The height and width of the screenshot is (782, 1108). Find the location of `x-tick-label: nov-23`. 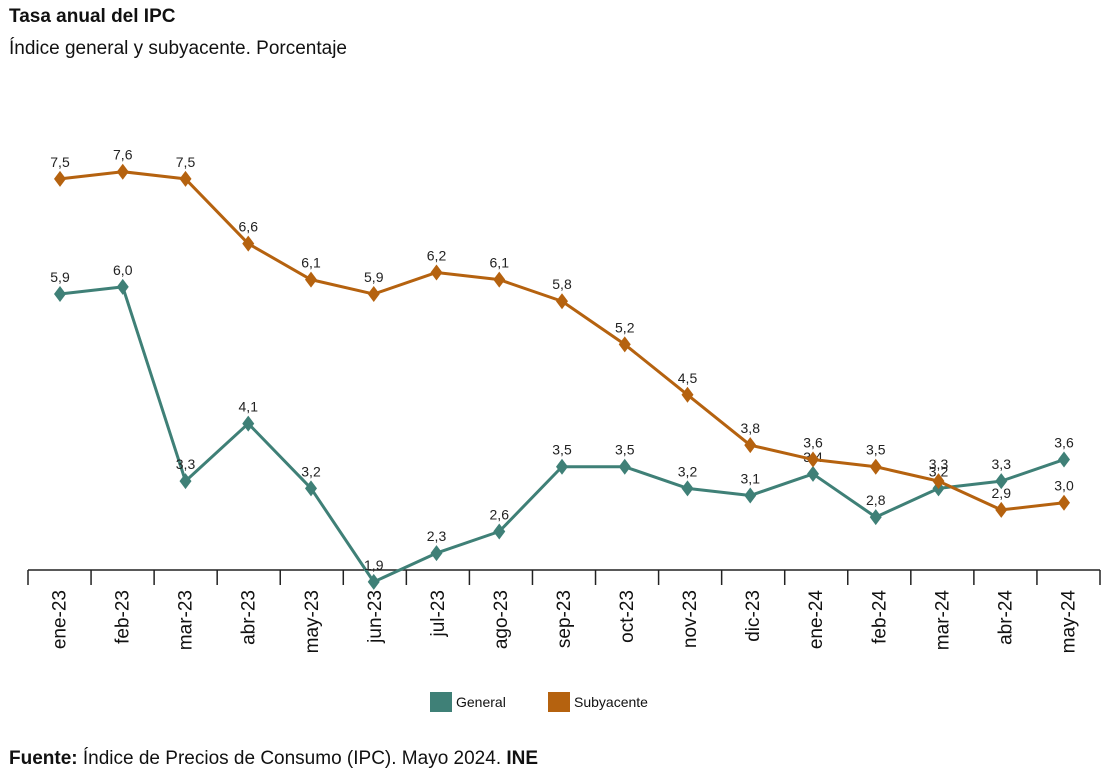

x-tick-label: nov-23 is located at coordinates (690, 619).